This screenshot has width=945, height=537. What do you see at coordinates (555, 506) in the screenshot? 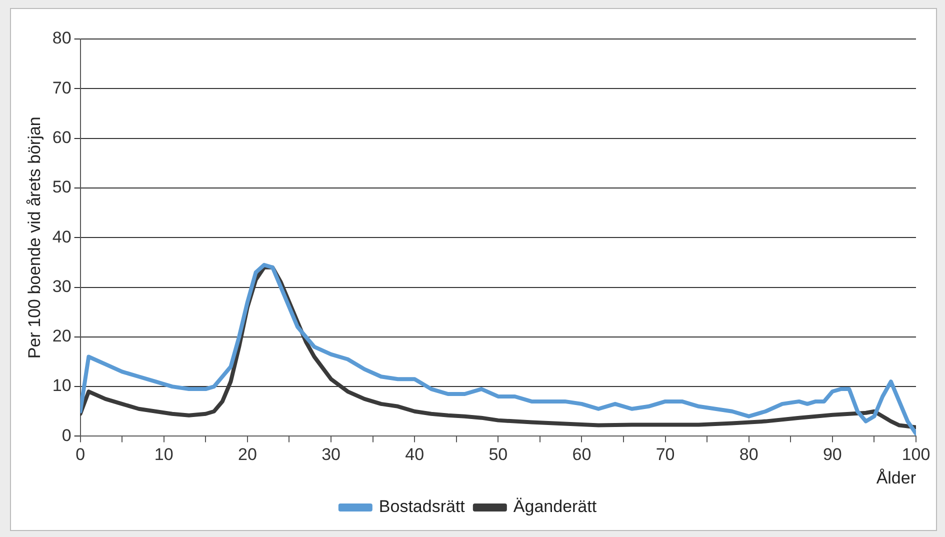
I see `legend-label: Äganderätt` at bounding box center [555, 506].